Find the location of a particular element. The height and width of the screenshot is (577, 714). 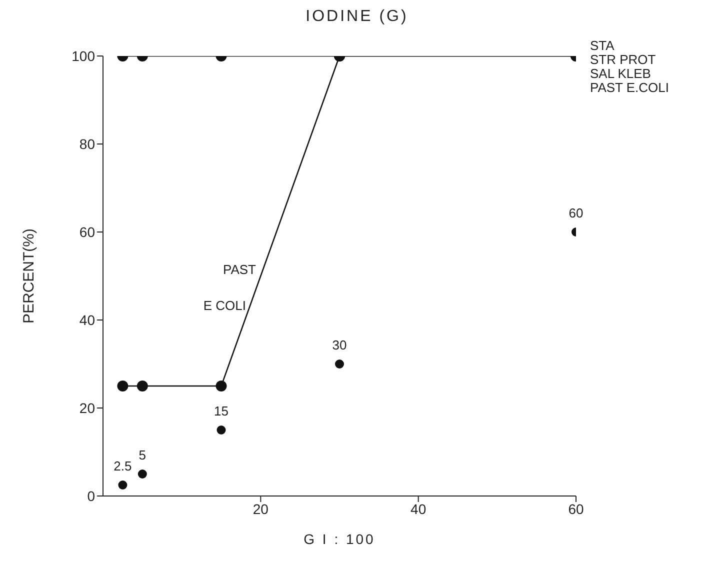

y-axis-title: PERCENT(%) is located at coordinates (29, 276).